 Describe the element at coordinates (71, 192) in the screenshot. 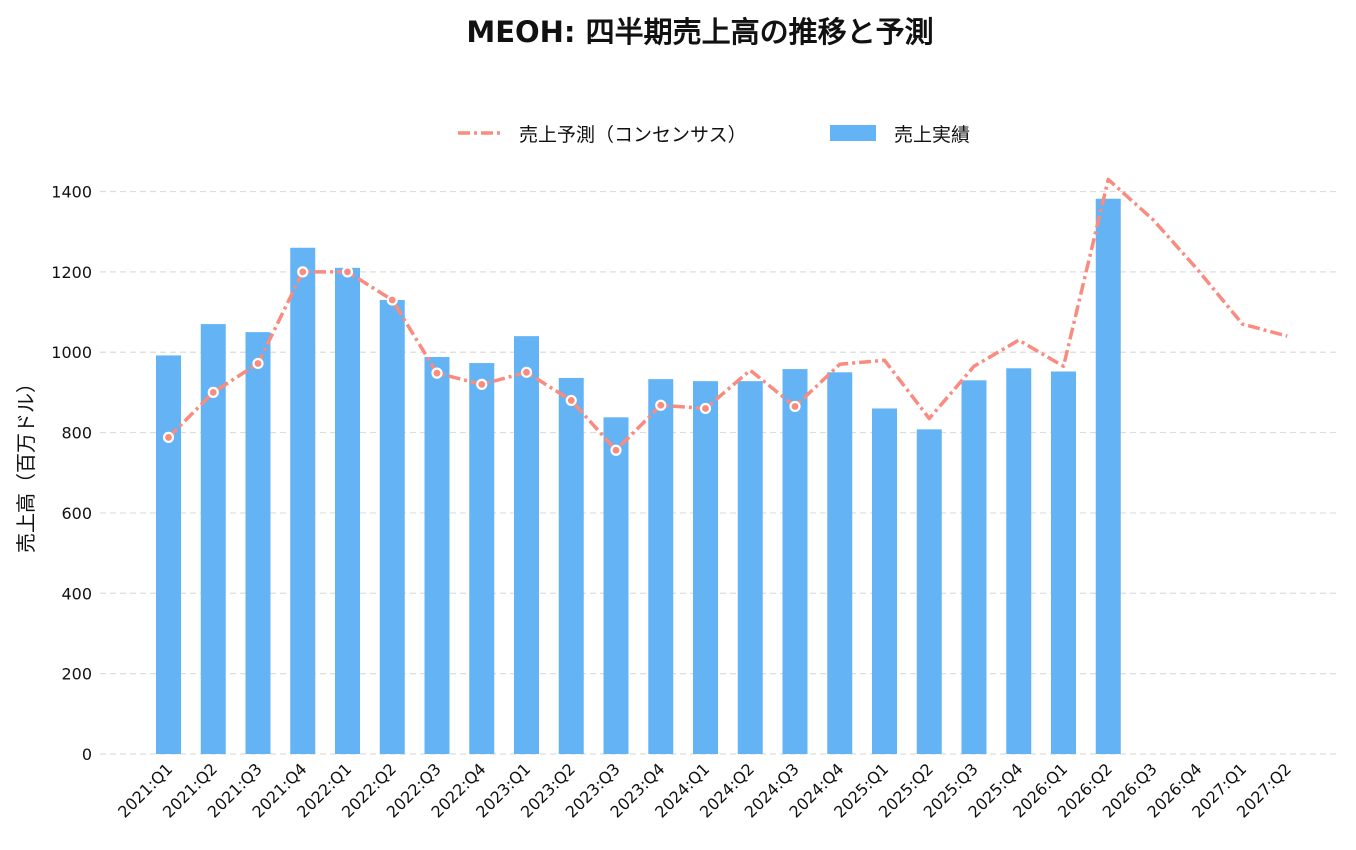

I see `y-tick-label: 1400` at that location.